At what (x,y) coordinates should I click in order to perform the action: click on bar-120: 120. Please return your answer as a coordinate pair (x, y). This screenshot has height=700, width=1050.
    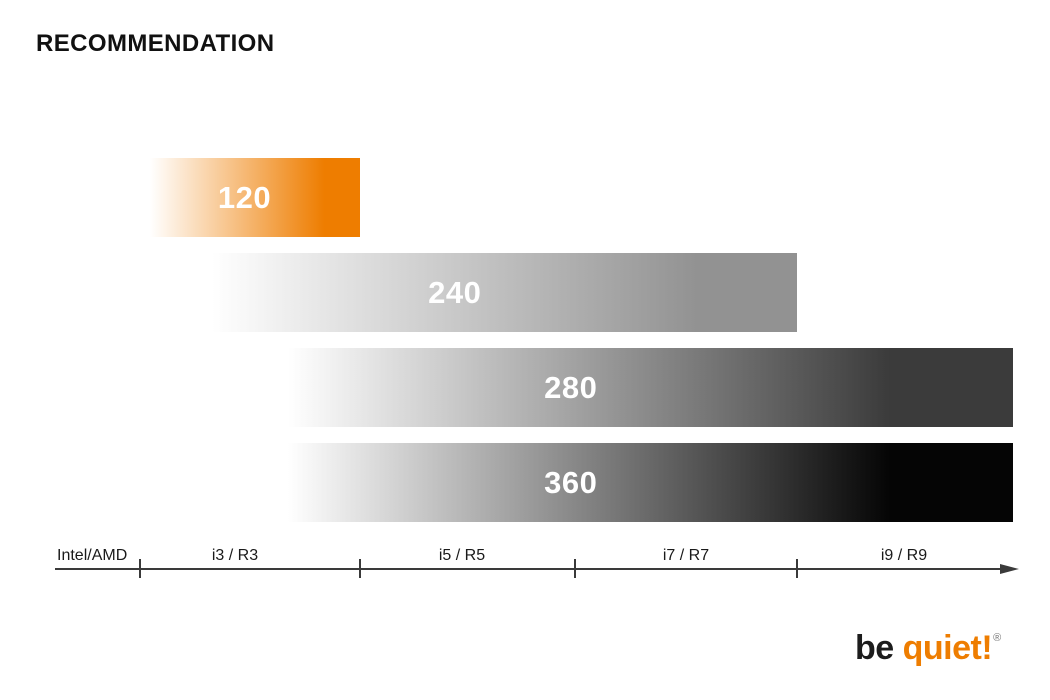
    Looking at the image, I should click on (255, 197).